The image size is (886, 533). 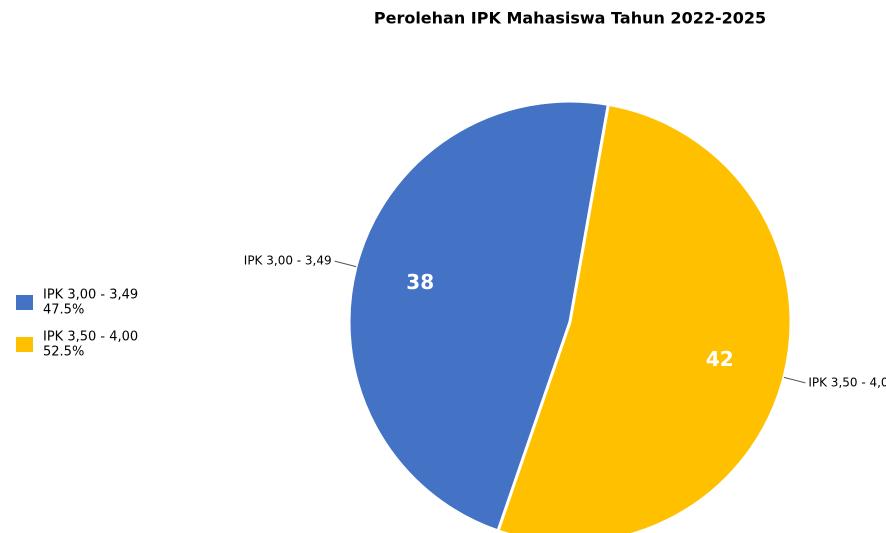 I want to click on chart-title: Perolehan IPK Mahasiswa Tahun 2022-2025, so click(x=570, y=18).